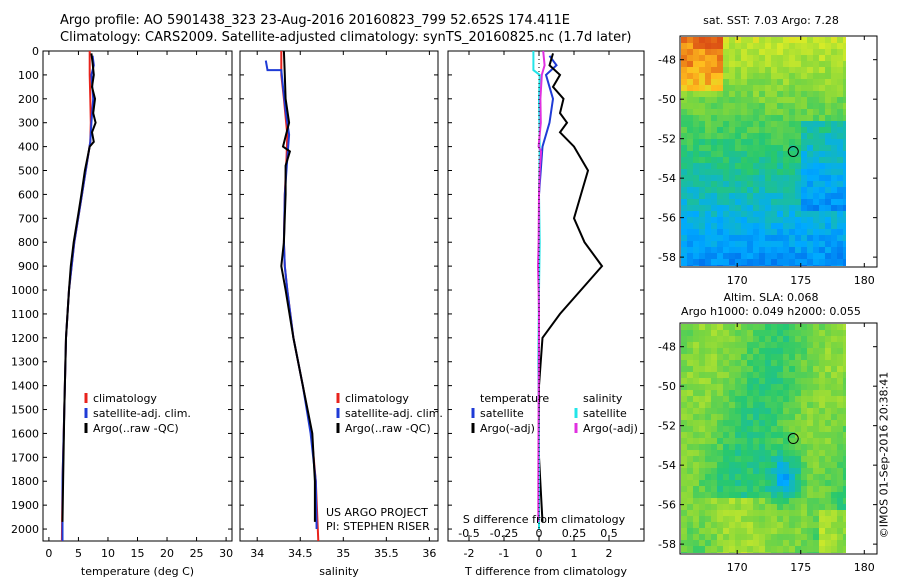 The image size is (900, 580). I want to click on legend-label: Argo(..raw -QC), so click(136, 428).